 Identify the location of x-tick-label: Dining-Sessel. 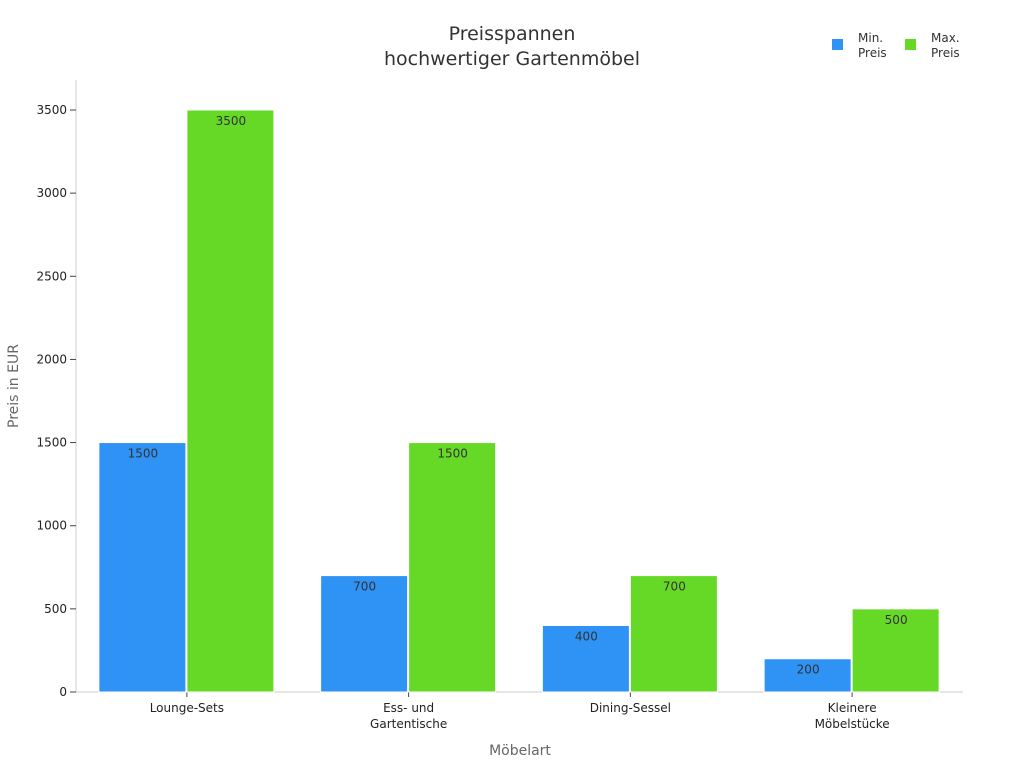
(630, 708).